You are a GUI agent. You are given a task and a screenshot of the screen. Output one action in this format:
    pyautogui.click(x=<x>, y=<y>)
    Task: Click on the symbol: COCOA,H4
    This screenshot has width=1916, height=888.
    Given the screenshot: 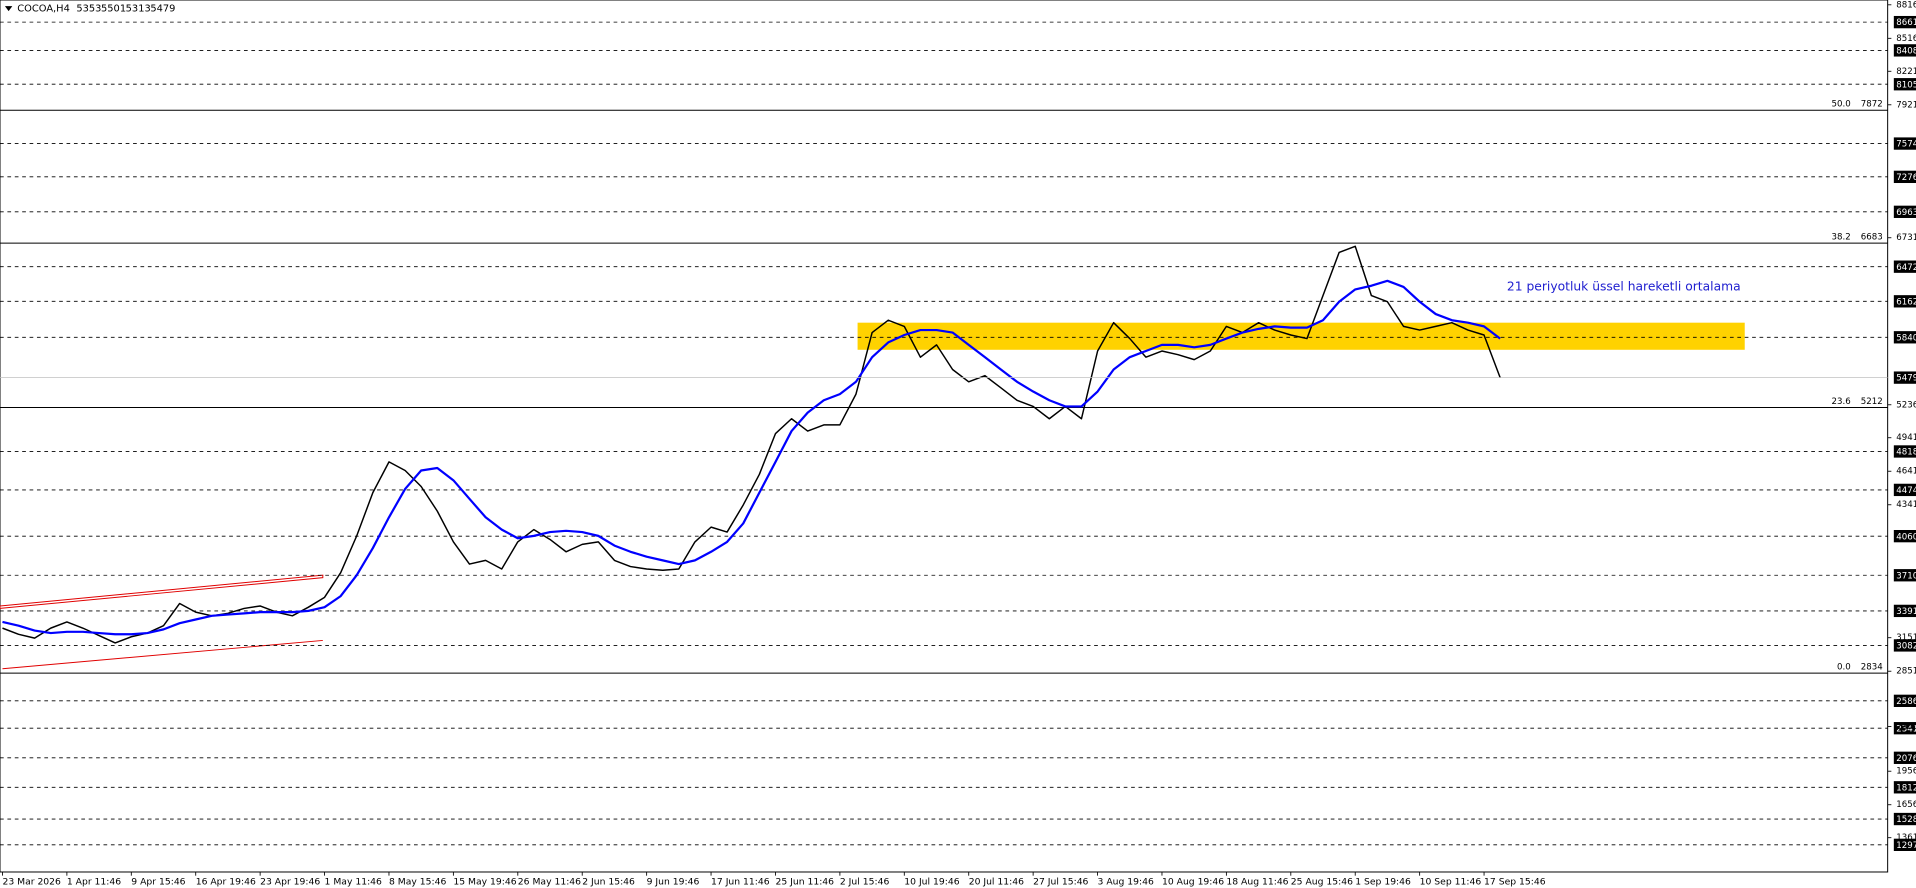 What is the action you would take?
    pyautogui.click(x=43, y=9)
    